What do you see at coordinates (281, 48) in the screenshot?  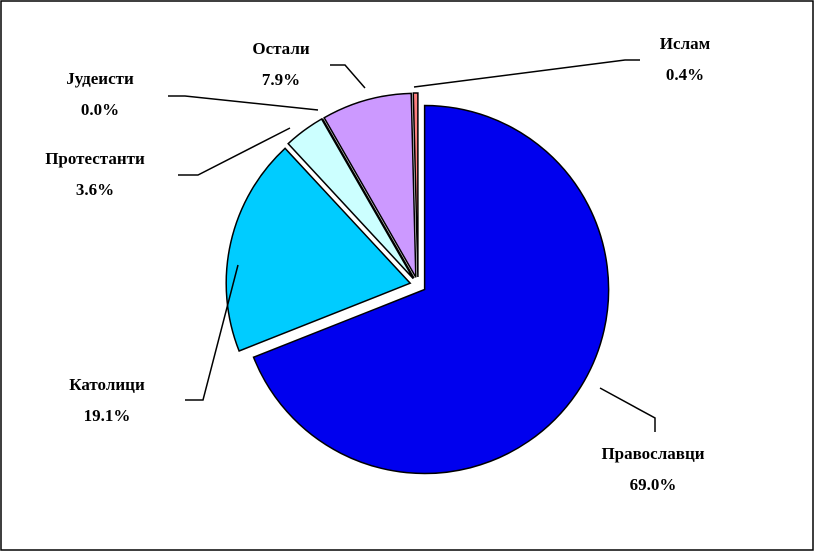 I see `slice-label: Остали` at bounding box center [281, 48].